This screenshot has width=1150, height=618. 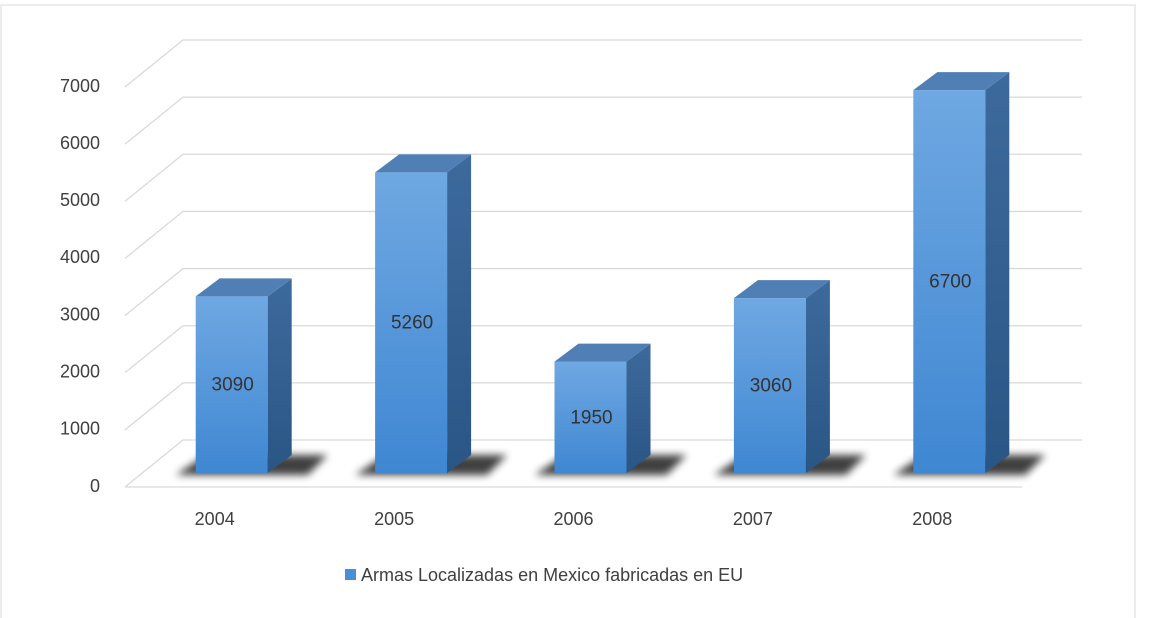 I want to click on y-tick-label: 7000, so click(x=80, y=86).